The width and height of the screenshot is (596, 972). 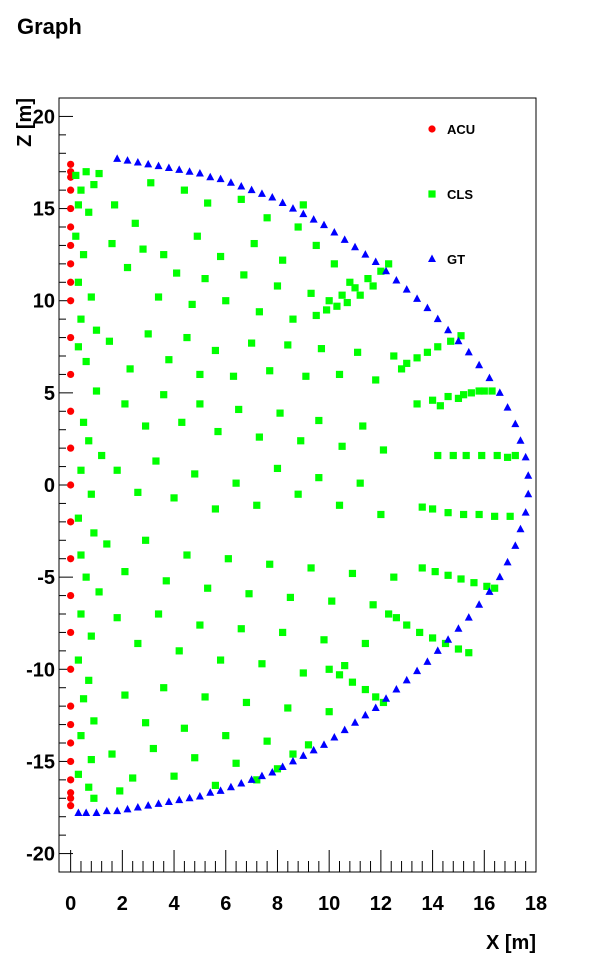 What do you see at coordinates (225, 904) in the screenshot?
I see `x-tick-label: 6` at bounding box center [225, 904].